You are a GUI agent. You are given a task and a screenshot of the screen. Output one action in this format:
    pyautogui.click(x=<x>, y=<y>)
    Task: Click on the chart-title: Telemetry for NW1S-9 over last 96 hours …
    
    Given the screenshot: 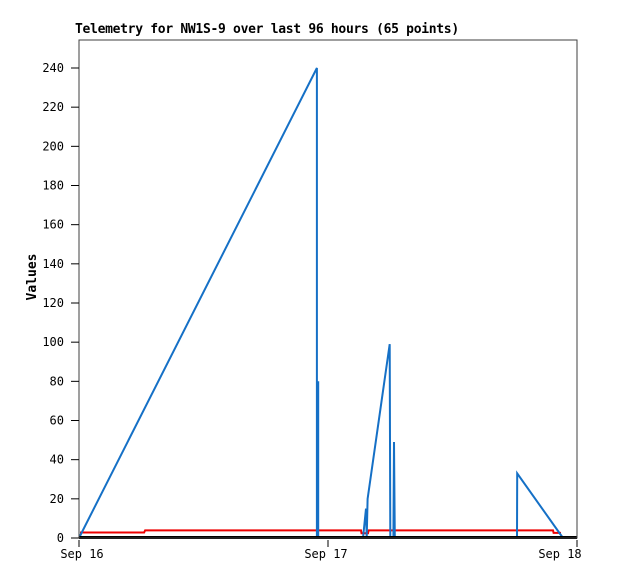 What is the action you would take?
    pyautogui.click(x=267, y=29)
    